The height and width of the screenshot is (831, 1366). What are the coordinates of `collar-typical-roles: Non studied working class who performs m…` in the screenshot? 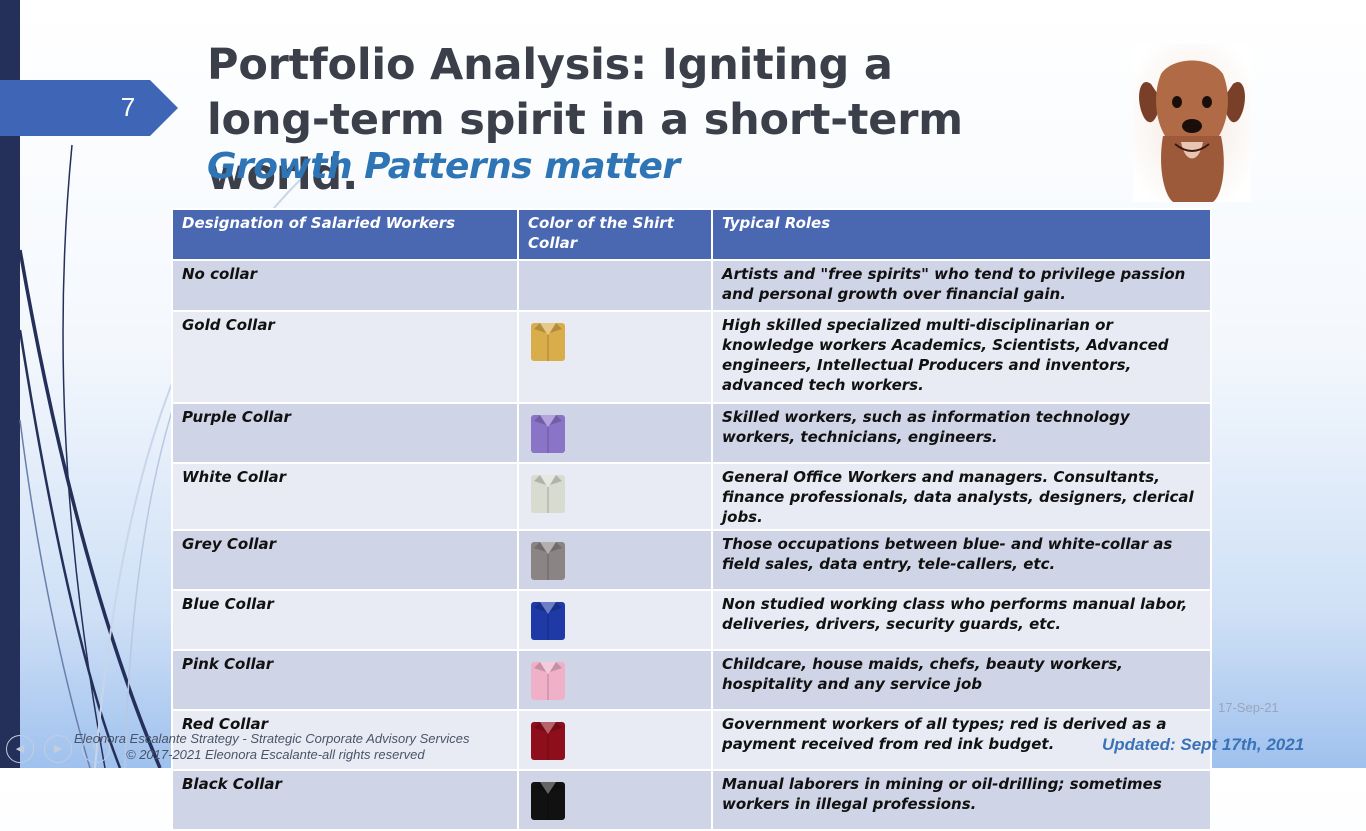 It's located at (961, 620).